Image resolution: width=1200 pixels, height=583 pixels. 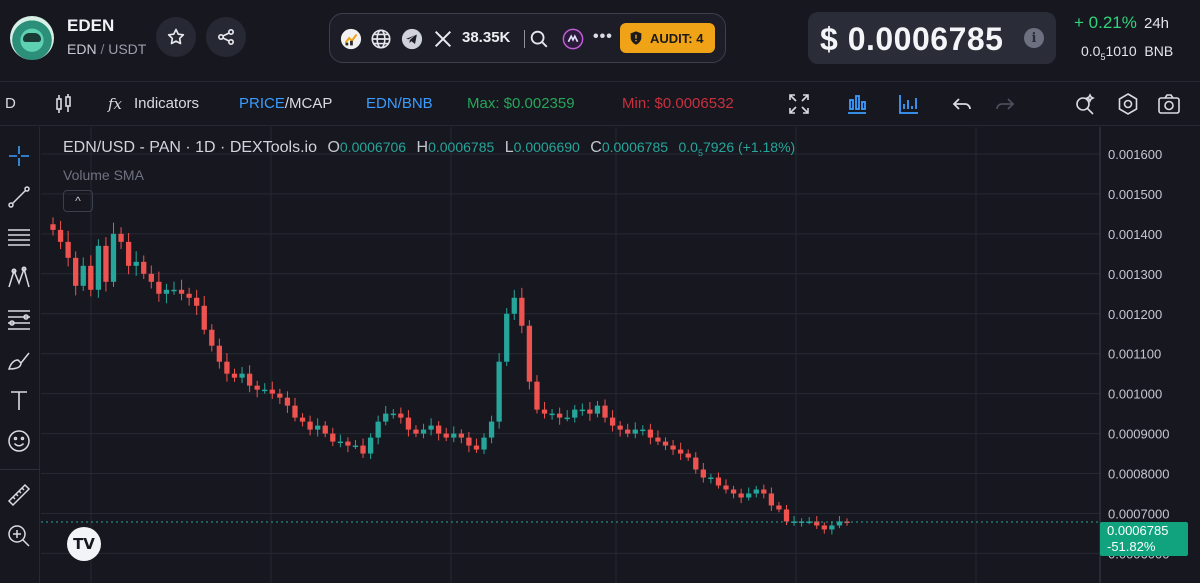 What do you see at coordinates (32, 38) in the screenshot?
I see `token-logo` at bounding box center [32, 38].